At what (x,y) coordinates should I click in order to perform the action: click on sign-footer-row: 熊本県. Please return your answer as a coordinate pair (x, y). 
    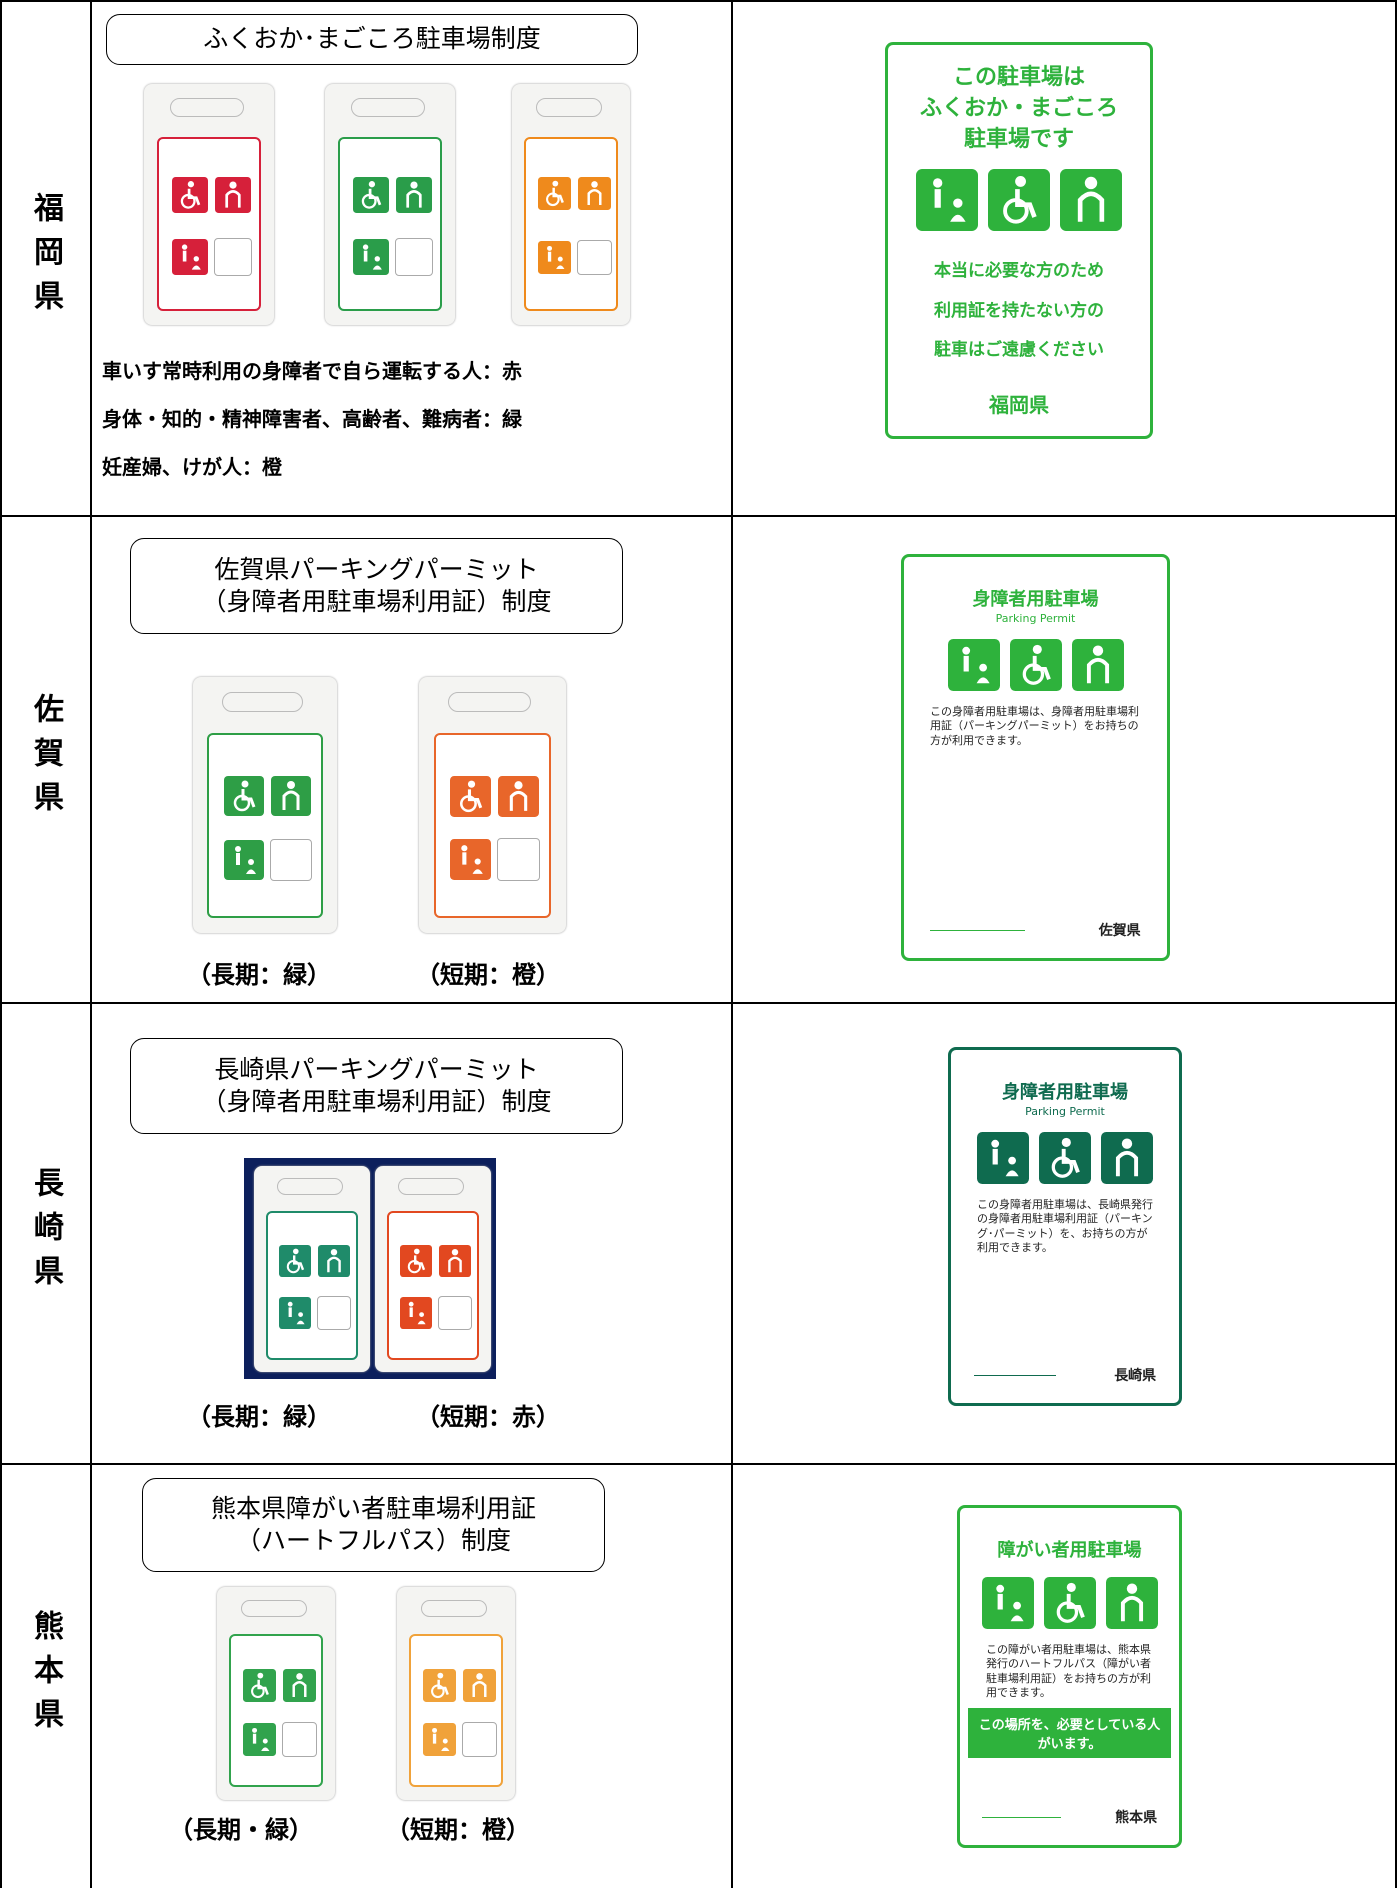
    Looking at the image, I should click on (1069, 1817).